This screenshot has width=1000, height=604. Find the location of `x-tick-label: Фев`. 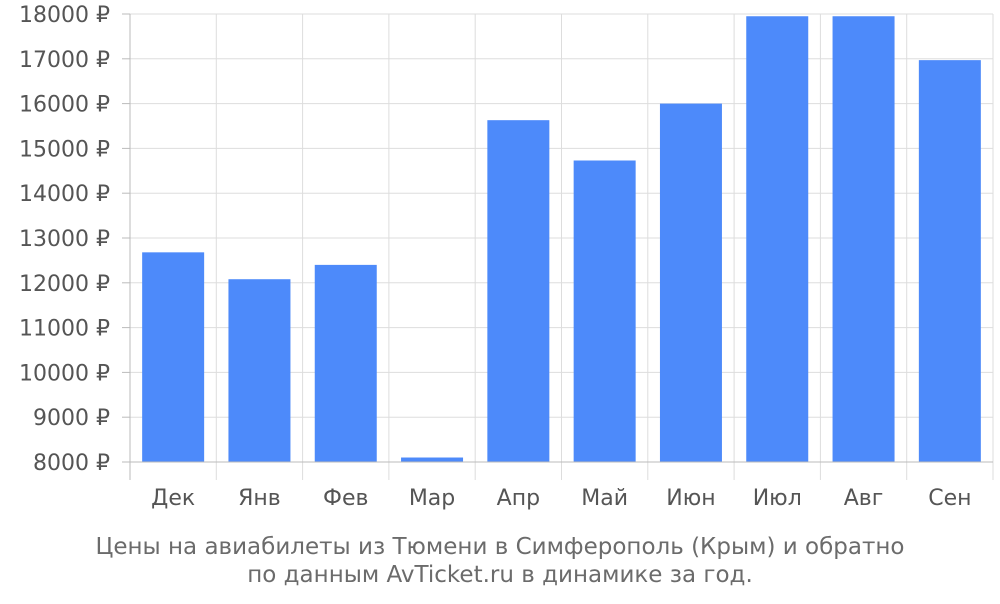

x-tick-label: Фев is located at coordinates (345, 498).